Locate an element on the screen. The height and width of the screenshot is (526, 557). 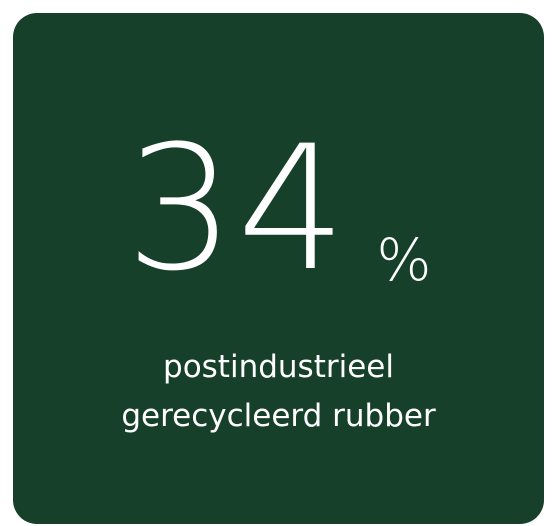
stat-unit: % is located at coordinates (404, 260).